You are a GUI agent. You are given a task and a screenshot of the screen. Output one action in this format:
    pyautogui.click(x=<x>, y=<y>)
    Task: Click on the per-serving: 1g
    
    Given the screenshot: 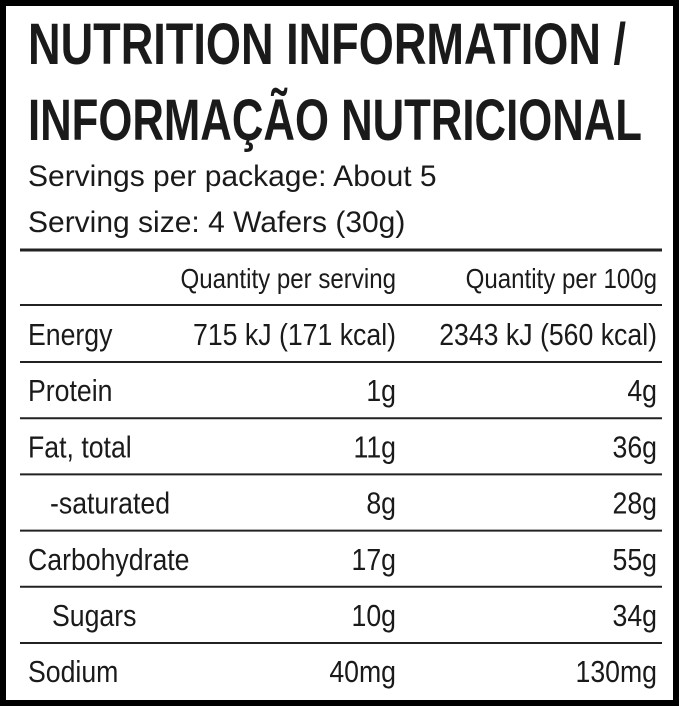 What is the action you would take?
    pyautogui.click(x=381, y=391)
    